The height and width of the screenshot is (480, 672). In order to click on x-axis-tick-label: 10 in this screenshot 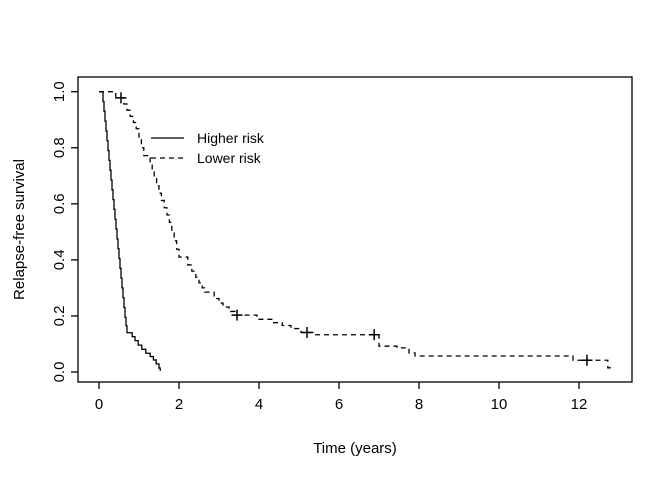, I will do `click(499, 404)`.